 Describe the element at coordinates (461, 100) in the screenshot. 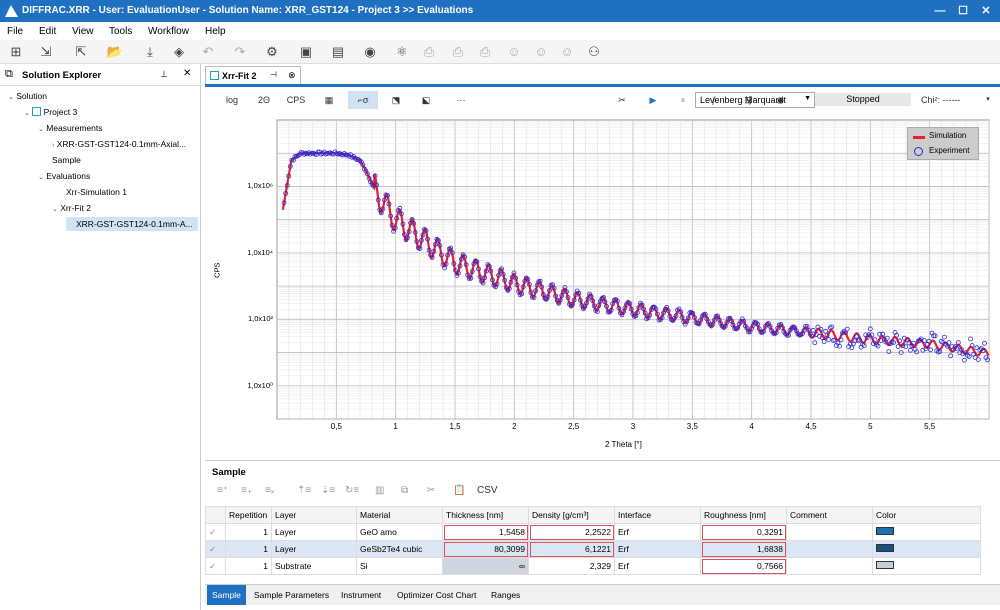

I see `peak-icon: ⋯` at that location.